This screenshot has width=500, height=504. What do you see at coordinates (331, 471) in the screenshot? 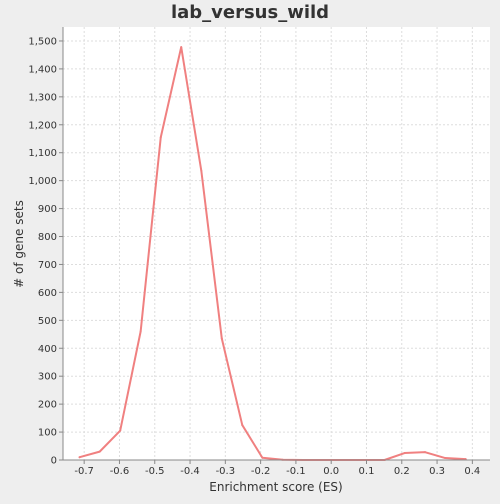
I see `x-tick-label: 0.0` at bounding box center [331, 471].